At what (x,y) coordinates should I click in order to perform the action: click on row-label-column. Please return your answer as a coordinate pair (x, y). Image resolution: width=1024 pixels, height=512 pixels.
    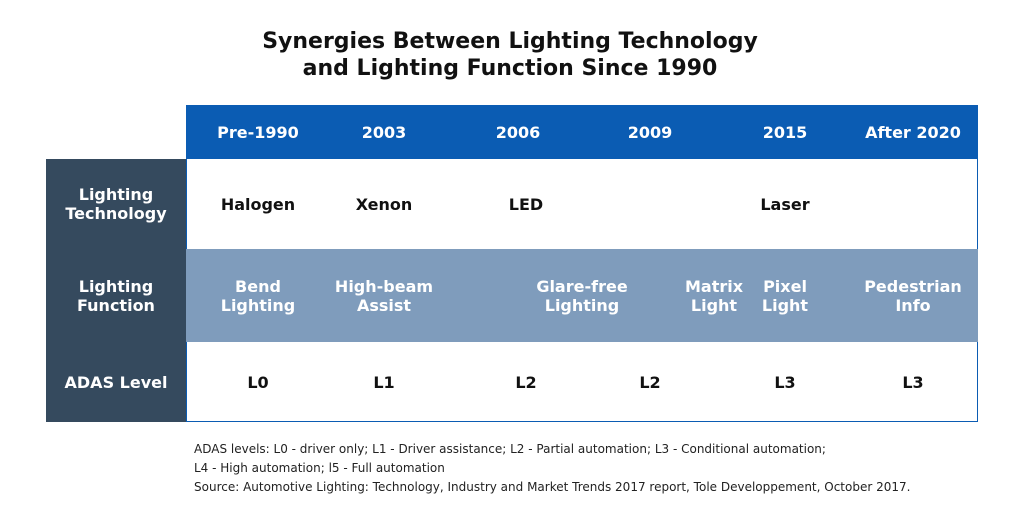
    Looking at the image, I should click on (116, 290).